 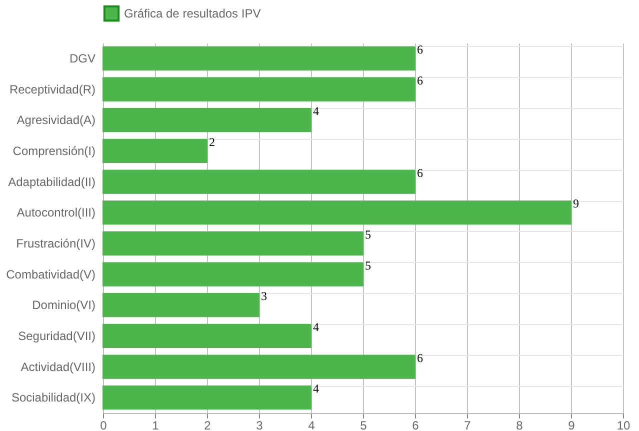 I want to click on x-tick-label: 7, so click(x=468, y=424).